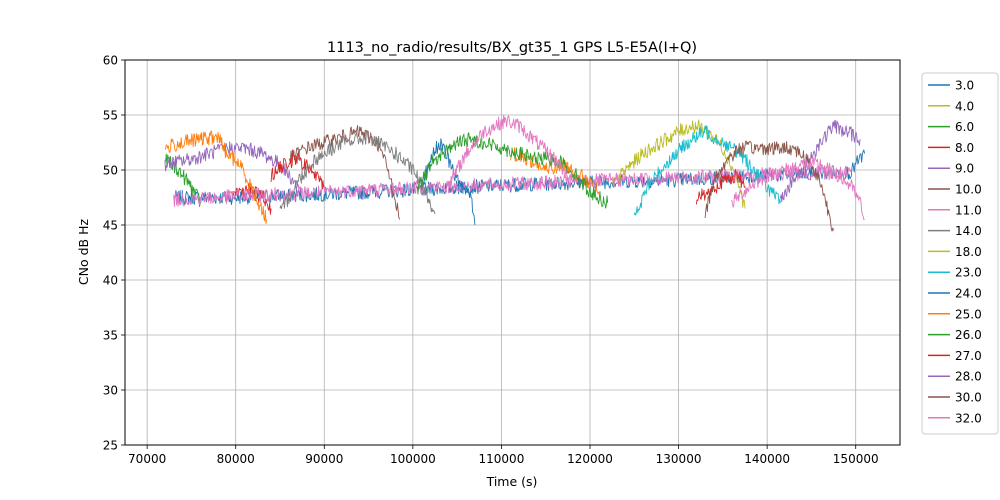 The width and height of the screenshot is (1000, 500). I want to click on y-tick-label: 60, so click(110, 61).